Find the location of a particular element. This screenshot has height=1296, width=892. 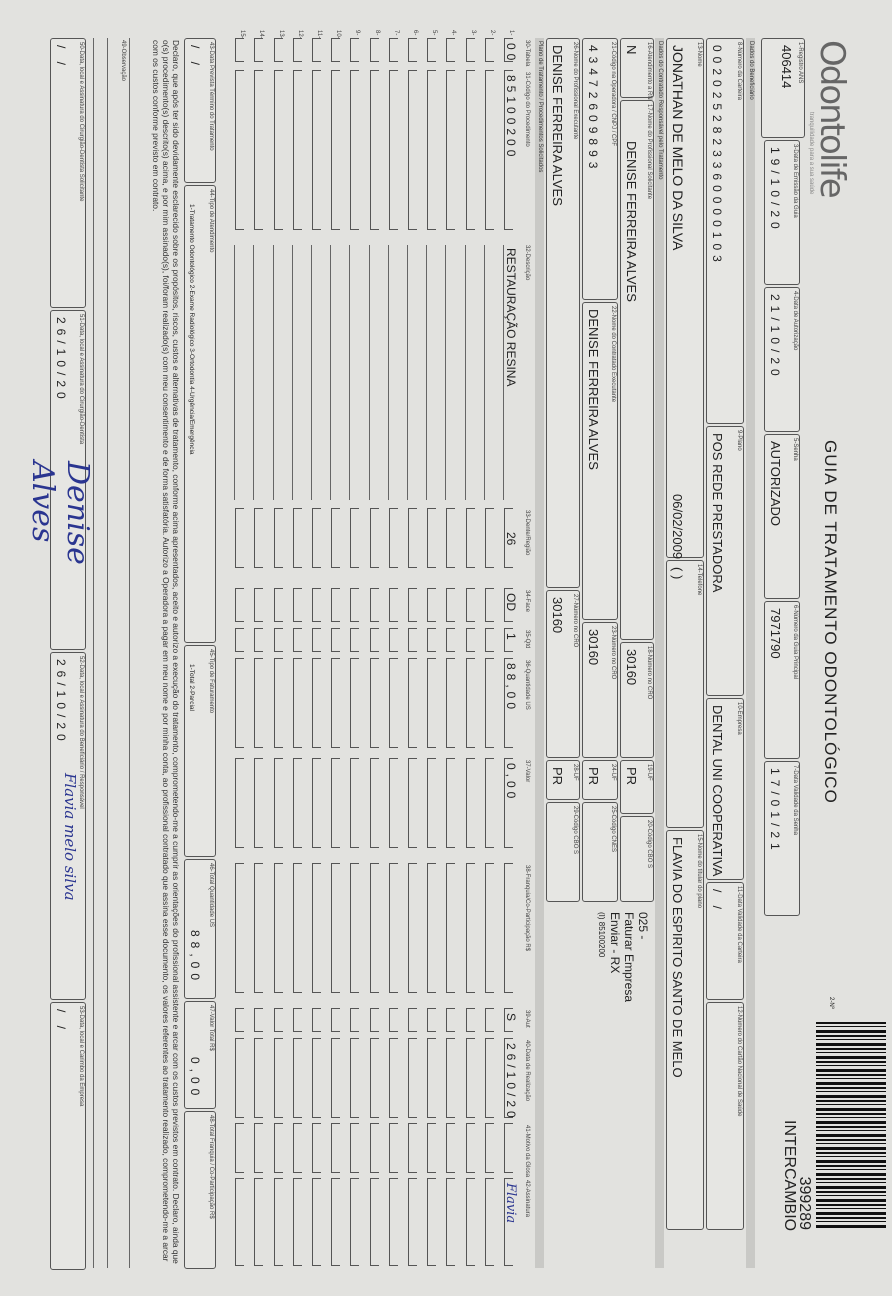

field-requesting-cbo: 20-Código CBO S is located at coordinates (637, 859).